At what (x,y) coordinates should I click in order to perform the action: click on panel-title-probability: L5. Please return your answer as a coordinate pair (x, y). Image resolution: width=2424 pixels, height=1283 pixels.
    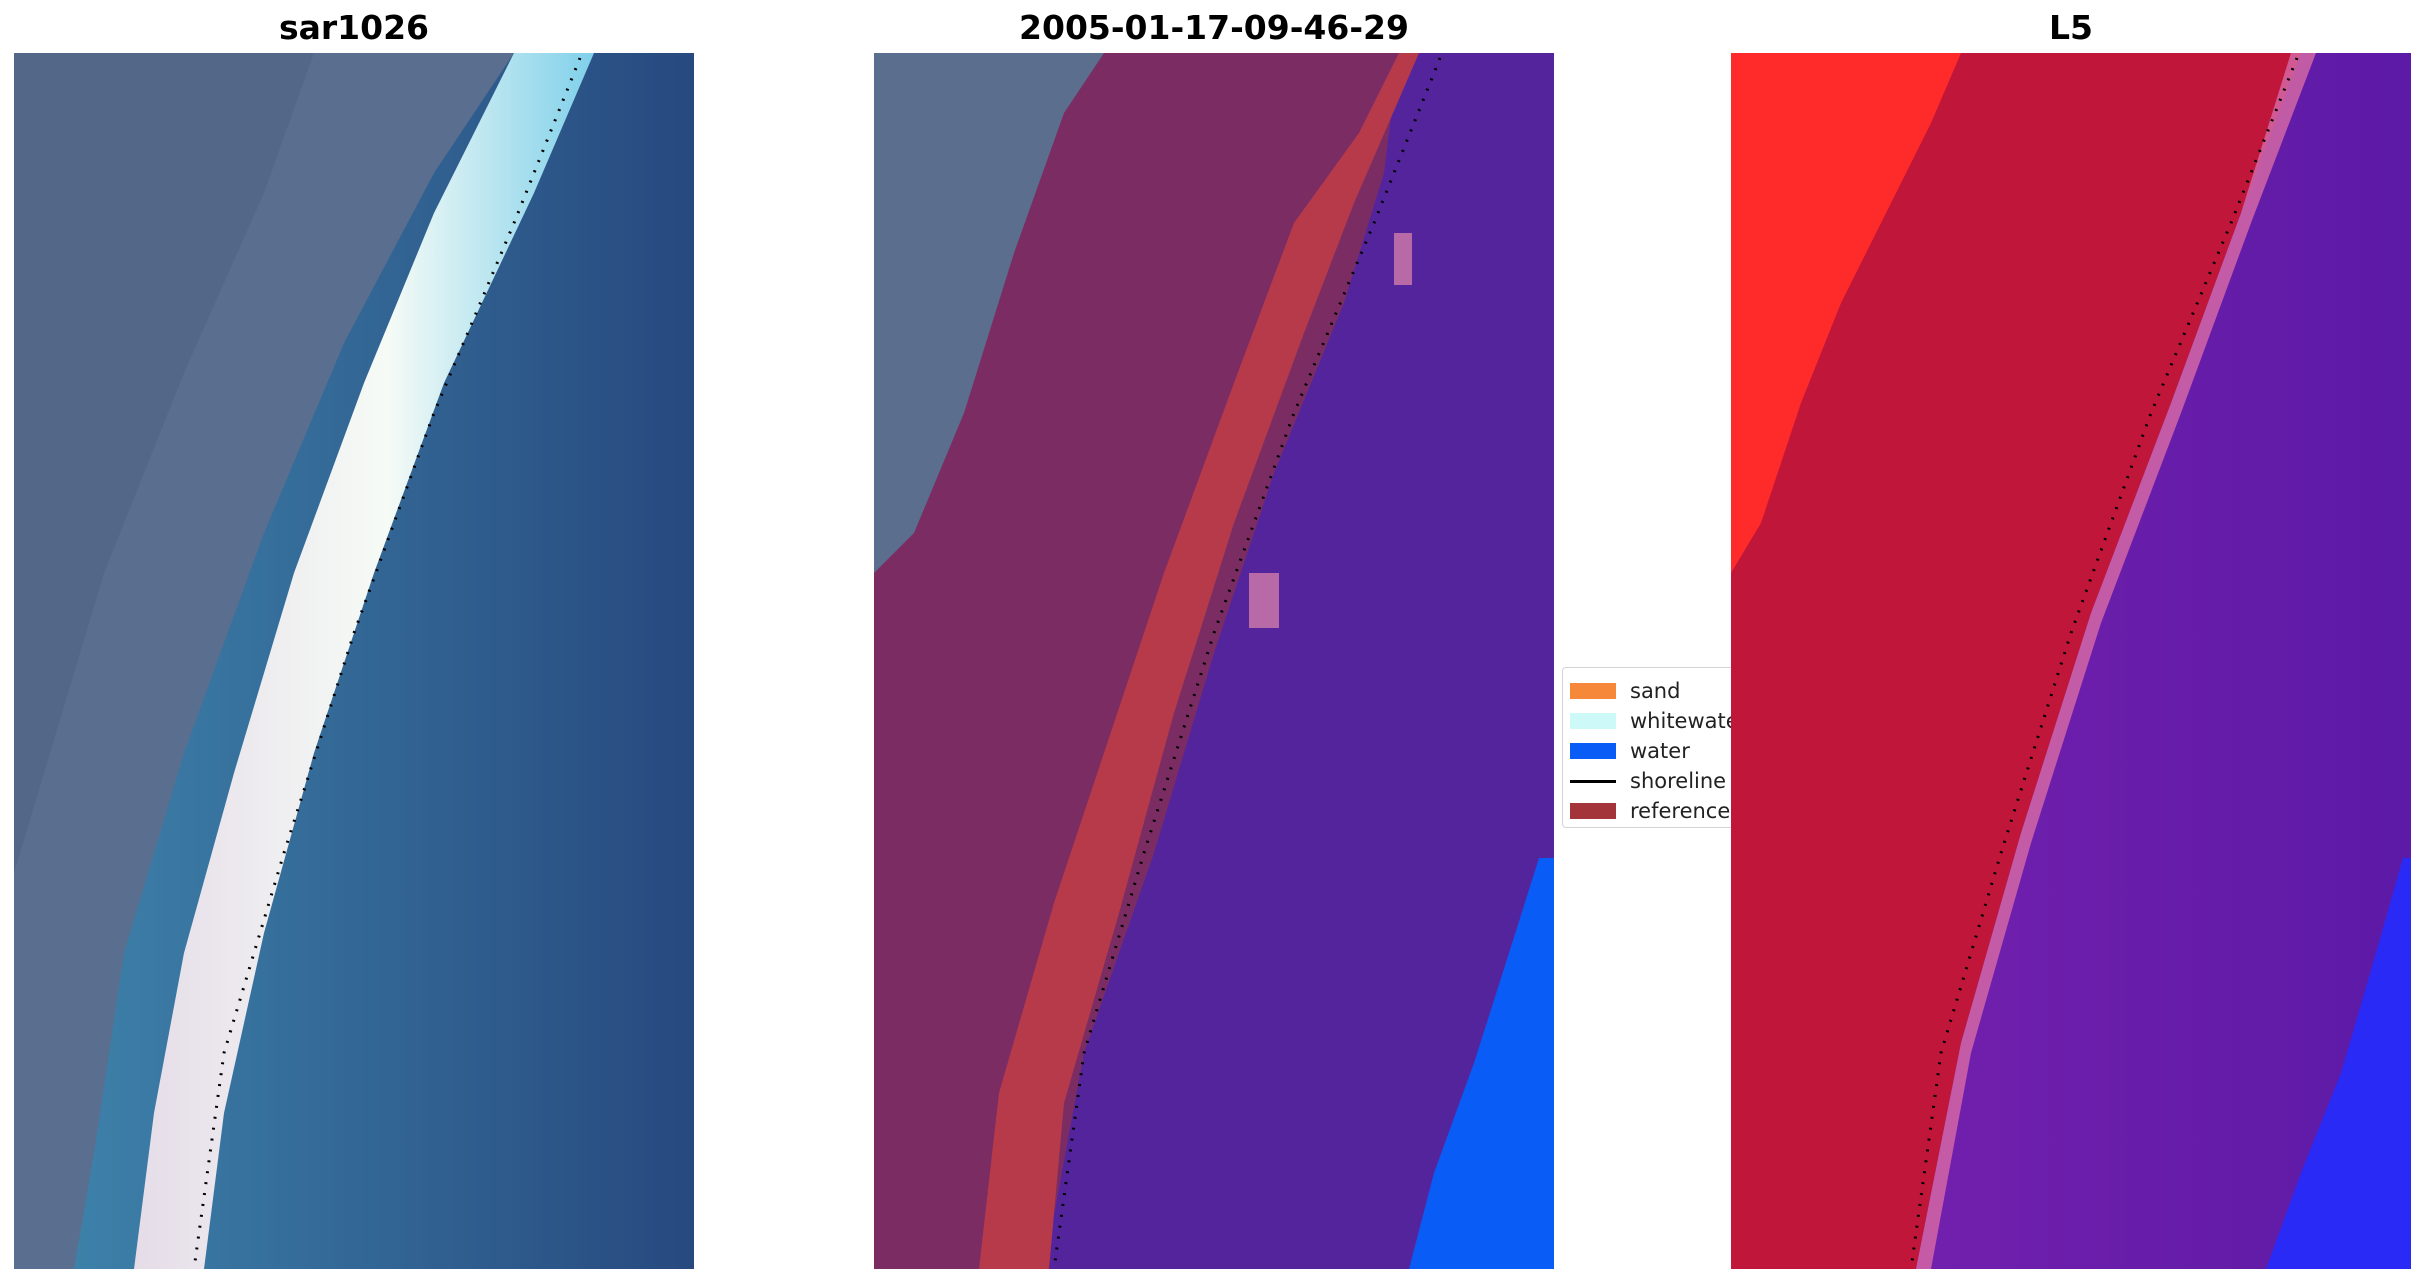
    Looking at the image, I should click on (2071, 27).